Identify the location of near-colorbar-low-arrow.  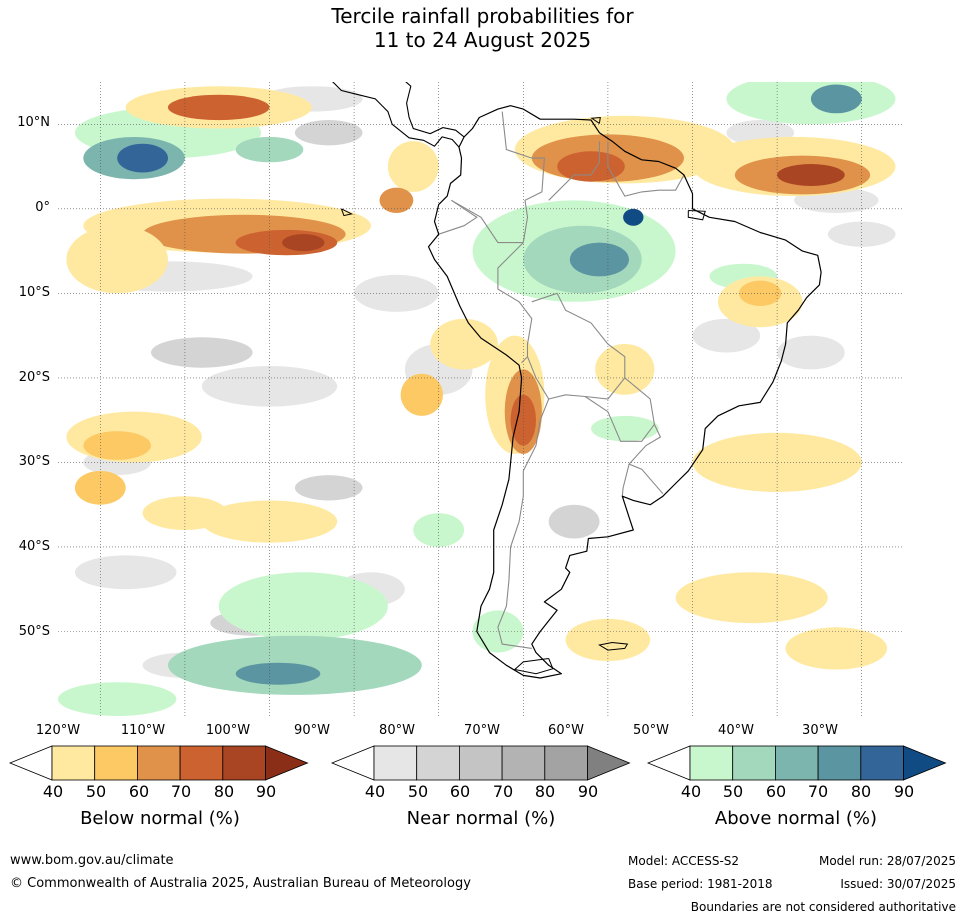
(352, 763).